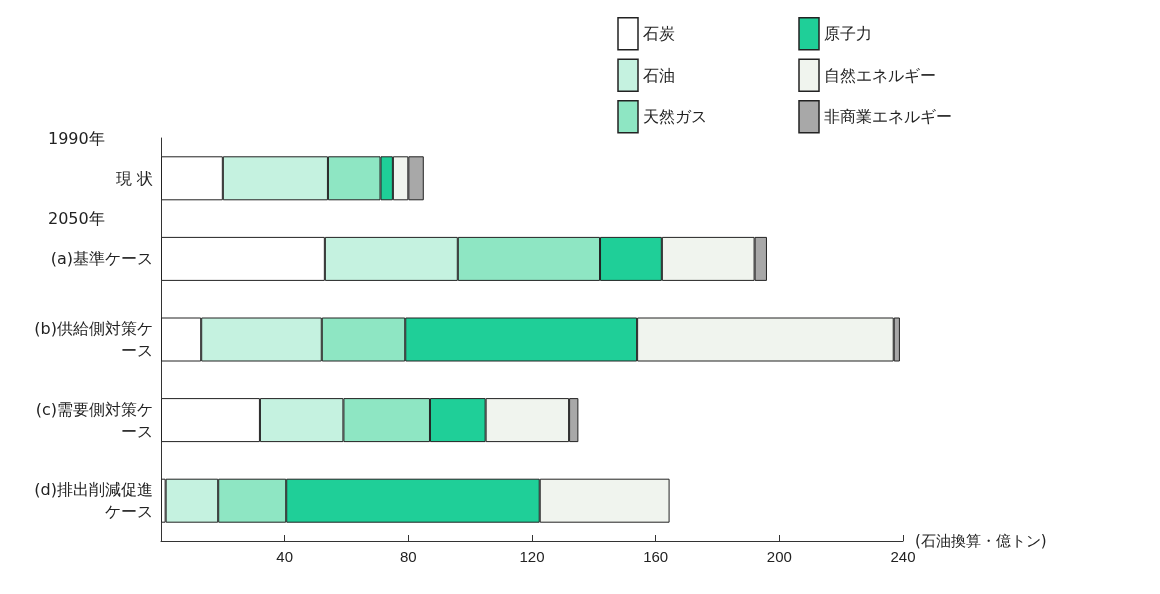  I want to click on legend-label: 石炭, so click(659, 34).